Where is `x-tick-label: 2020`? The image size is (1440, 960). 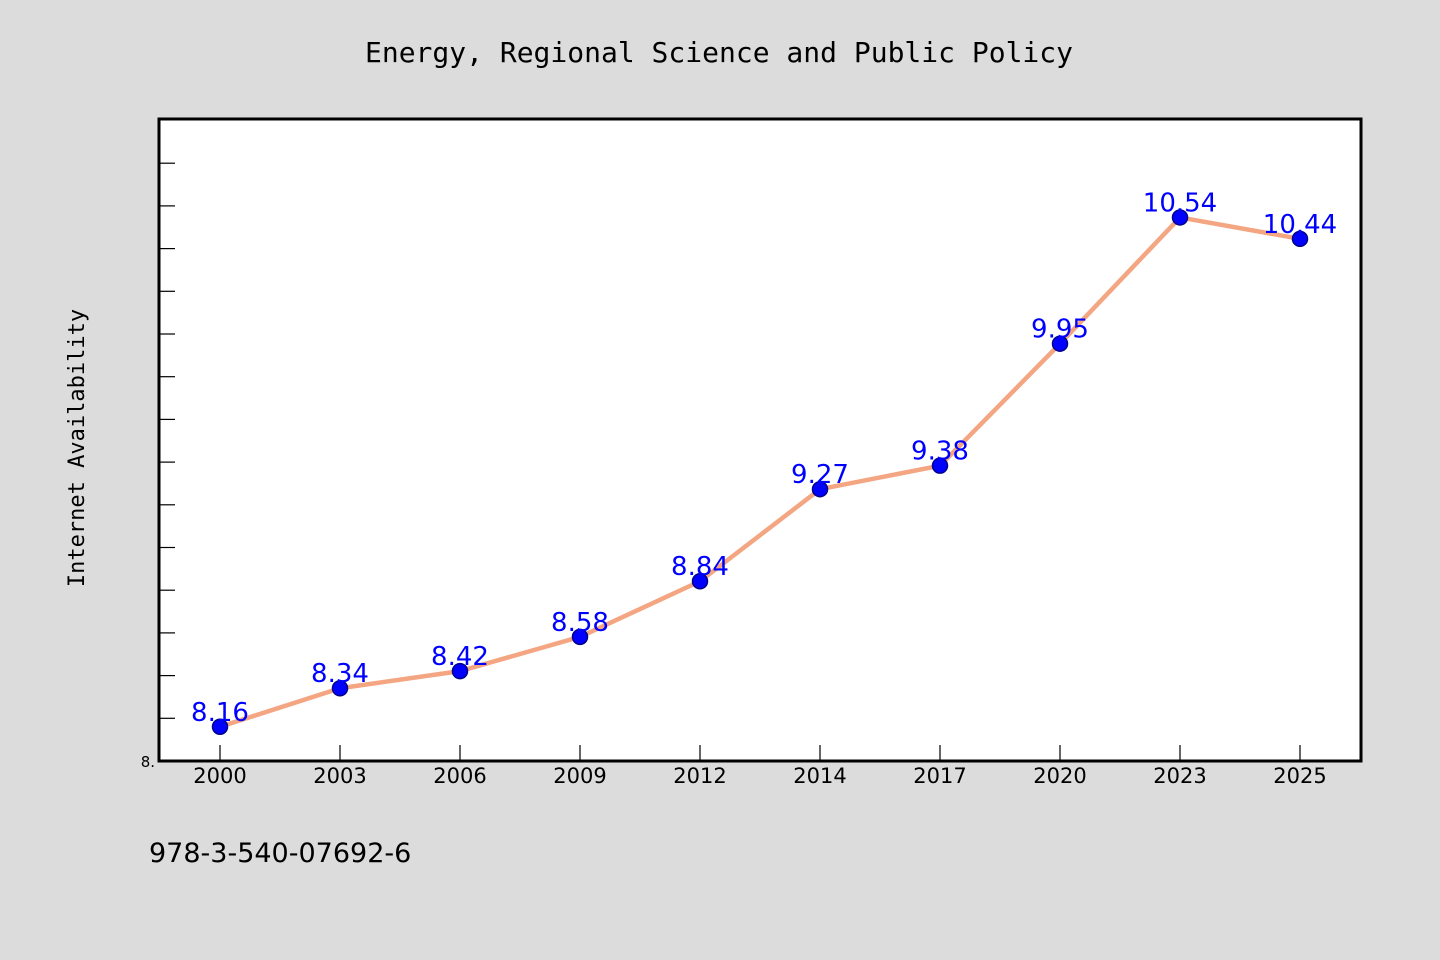
x-tick-label: 2020 is located at coordinates (1059, 776).